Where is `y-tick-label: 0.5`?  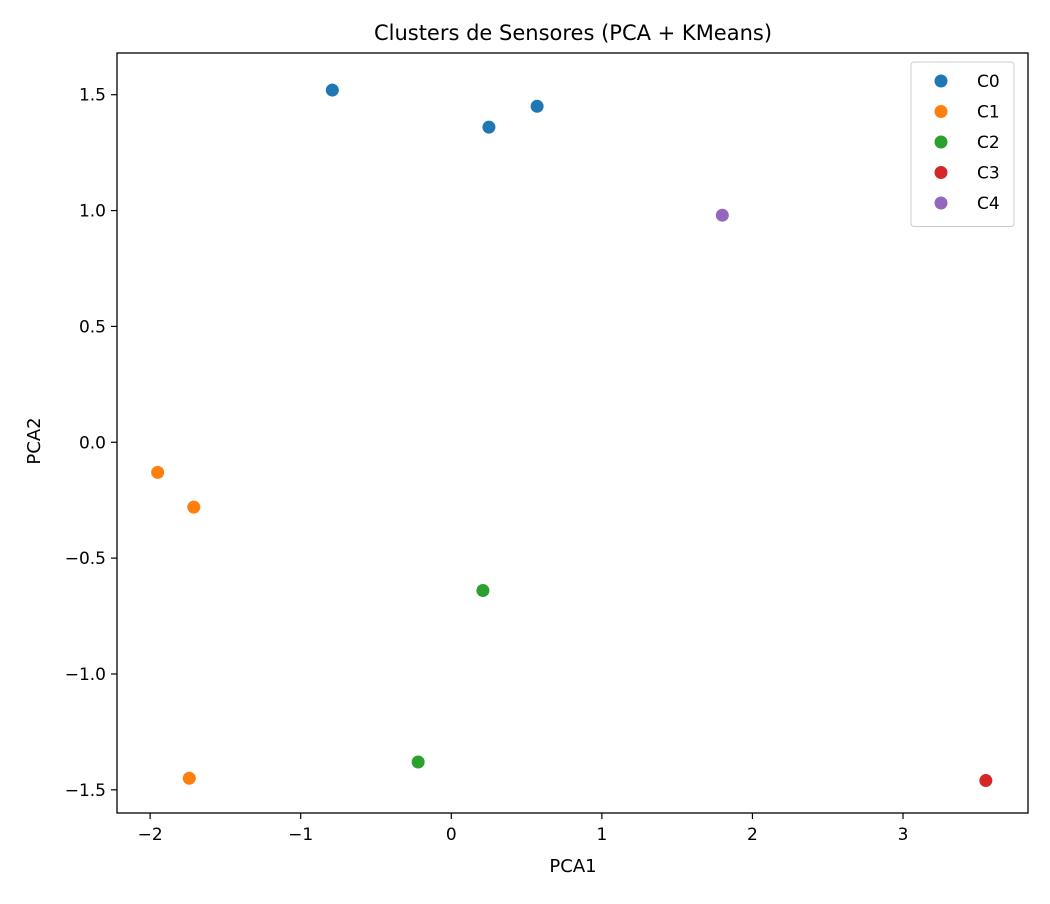 y-tick-label: 0.5 is located at coordinates (92, 327).